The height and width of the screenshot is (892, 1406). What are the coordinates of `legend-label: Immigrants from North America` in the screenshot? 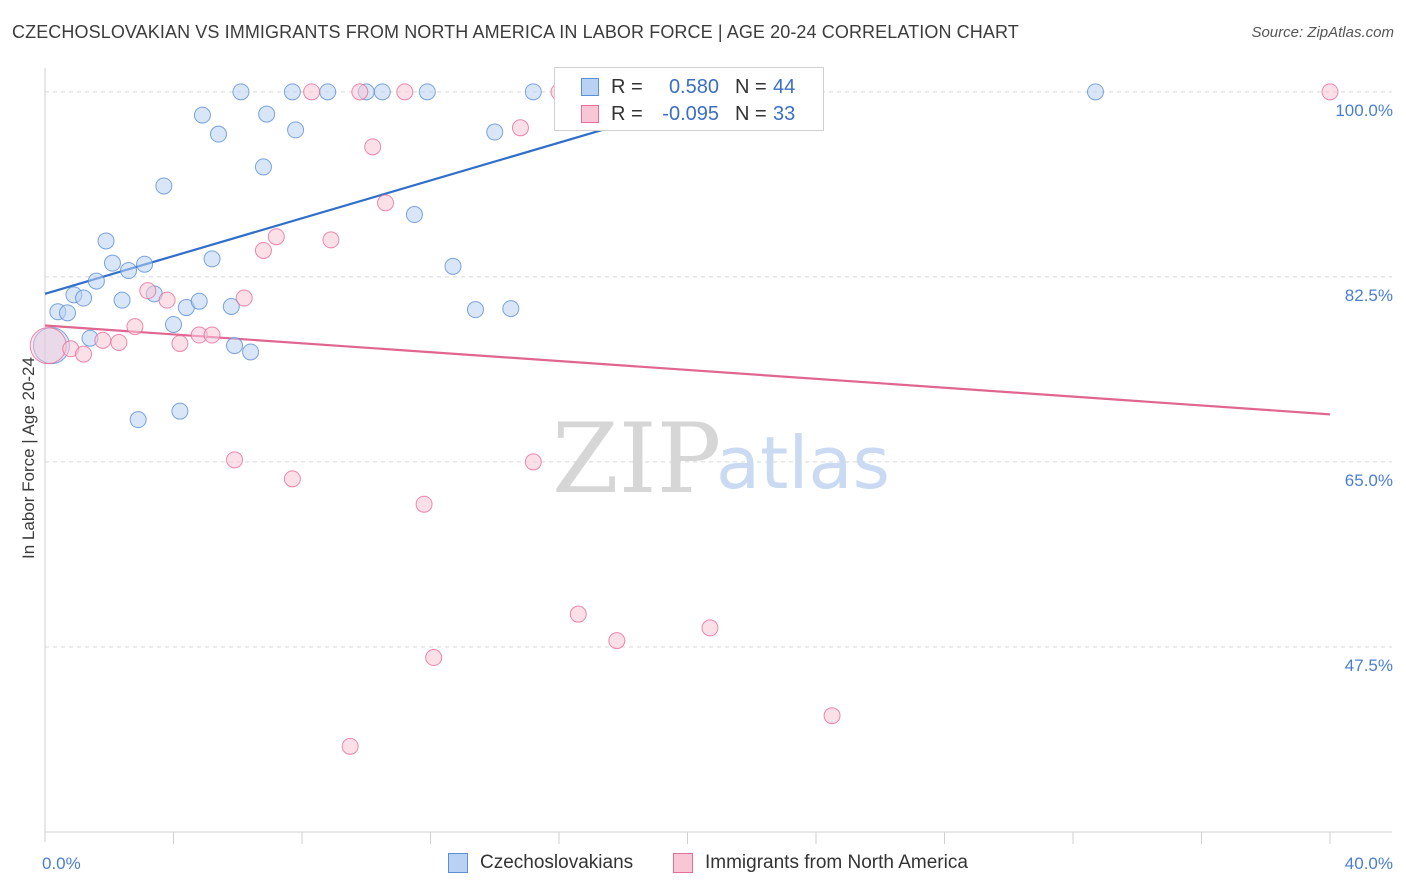 It's located at (836, 862).